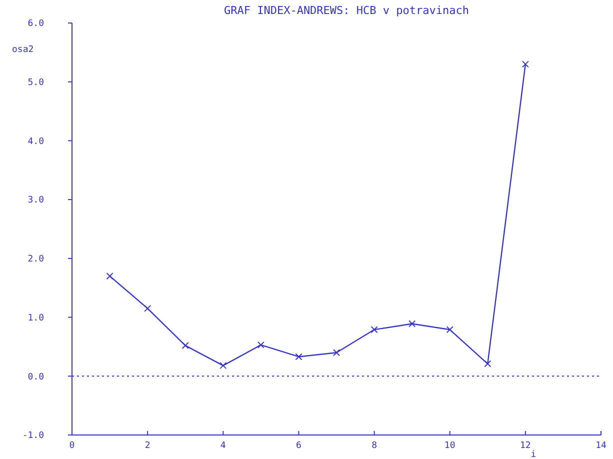 The image size is (613, 459). I want to click on x-tick-label: 4, so click(223, 446).